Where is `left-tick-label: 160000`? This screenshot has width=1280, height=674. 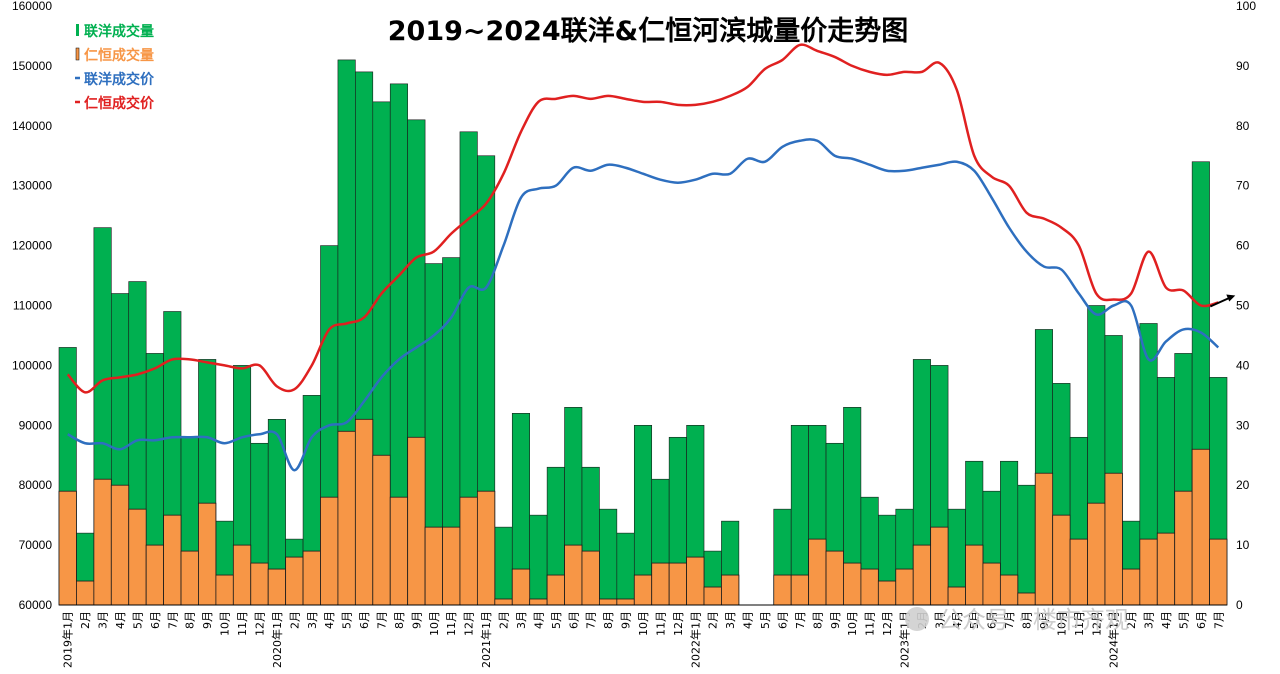
left-tick-label: 160000 is located at coordinates (32, 6).